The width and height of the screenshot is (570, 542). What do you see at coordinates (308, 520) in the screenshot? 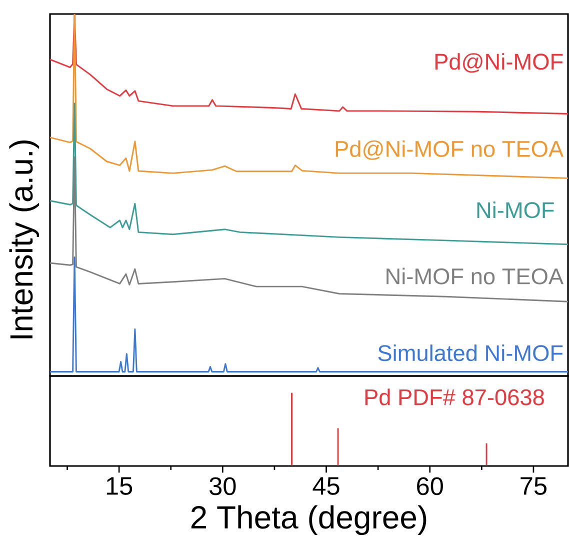
I see `x-axis-title: 2 Theta (degree)` at bounding box center [308, 520].